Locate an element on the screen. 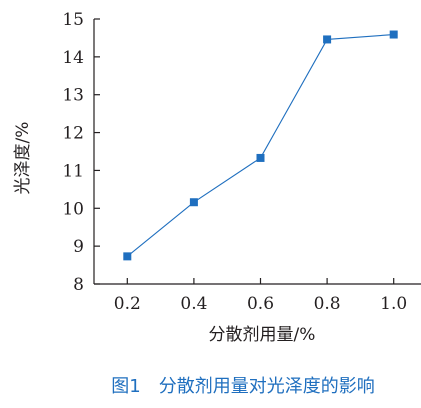  y-tick-label: 11 is located at coordinates (73, 171).